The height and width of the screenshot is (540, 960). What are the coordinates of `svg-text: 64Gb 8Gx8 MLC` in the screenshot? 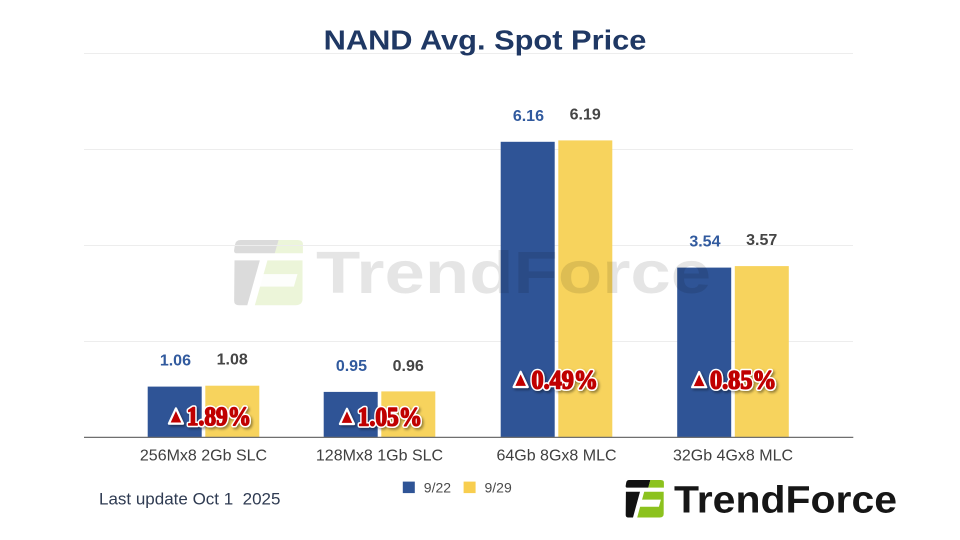 It's located at (556, 456).